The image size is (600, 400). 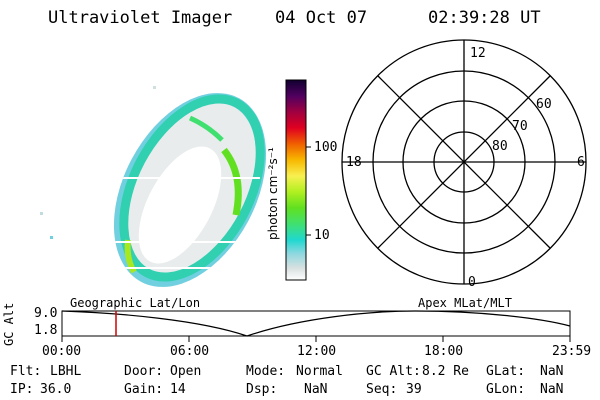 What do you see at coordinates (144, 371) in the screenshot?
I see `door-label: Door:` at bounding box center [144, 371].